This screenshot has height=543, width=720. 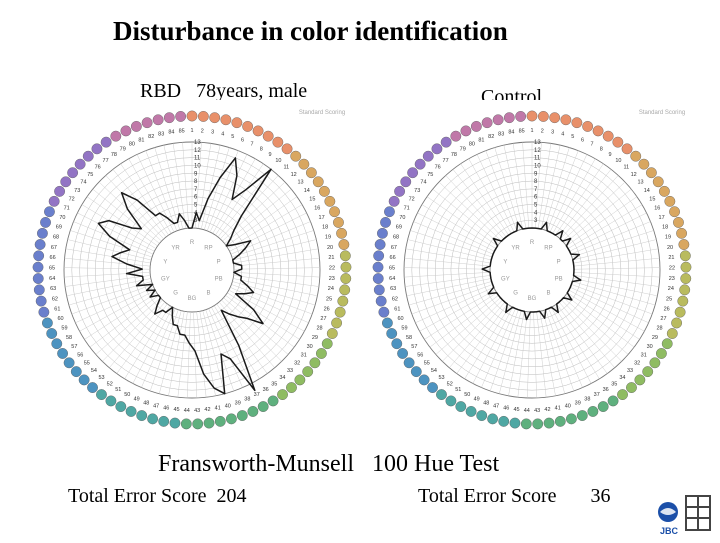 I want to click on rbd-cap-number: 47, so click(x=156, y=406).